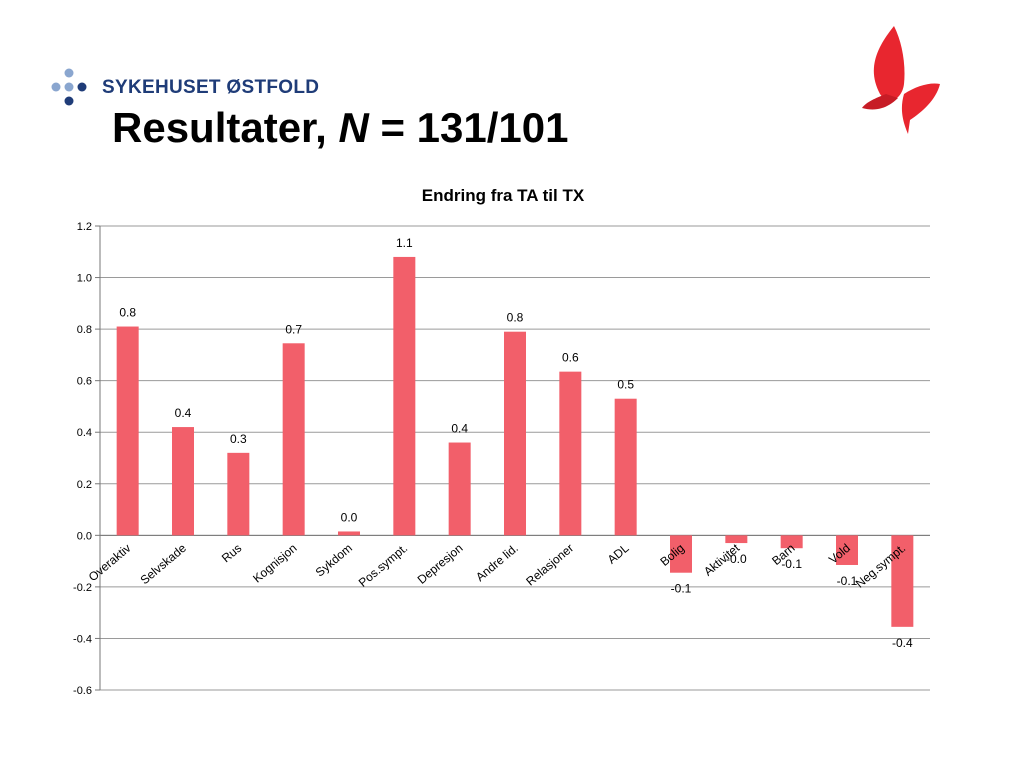 The image size is (1024, 768). Describe the element at coordinates (618, 554) in the screenshot. I see `category-label: ADL` at that location.